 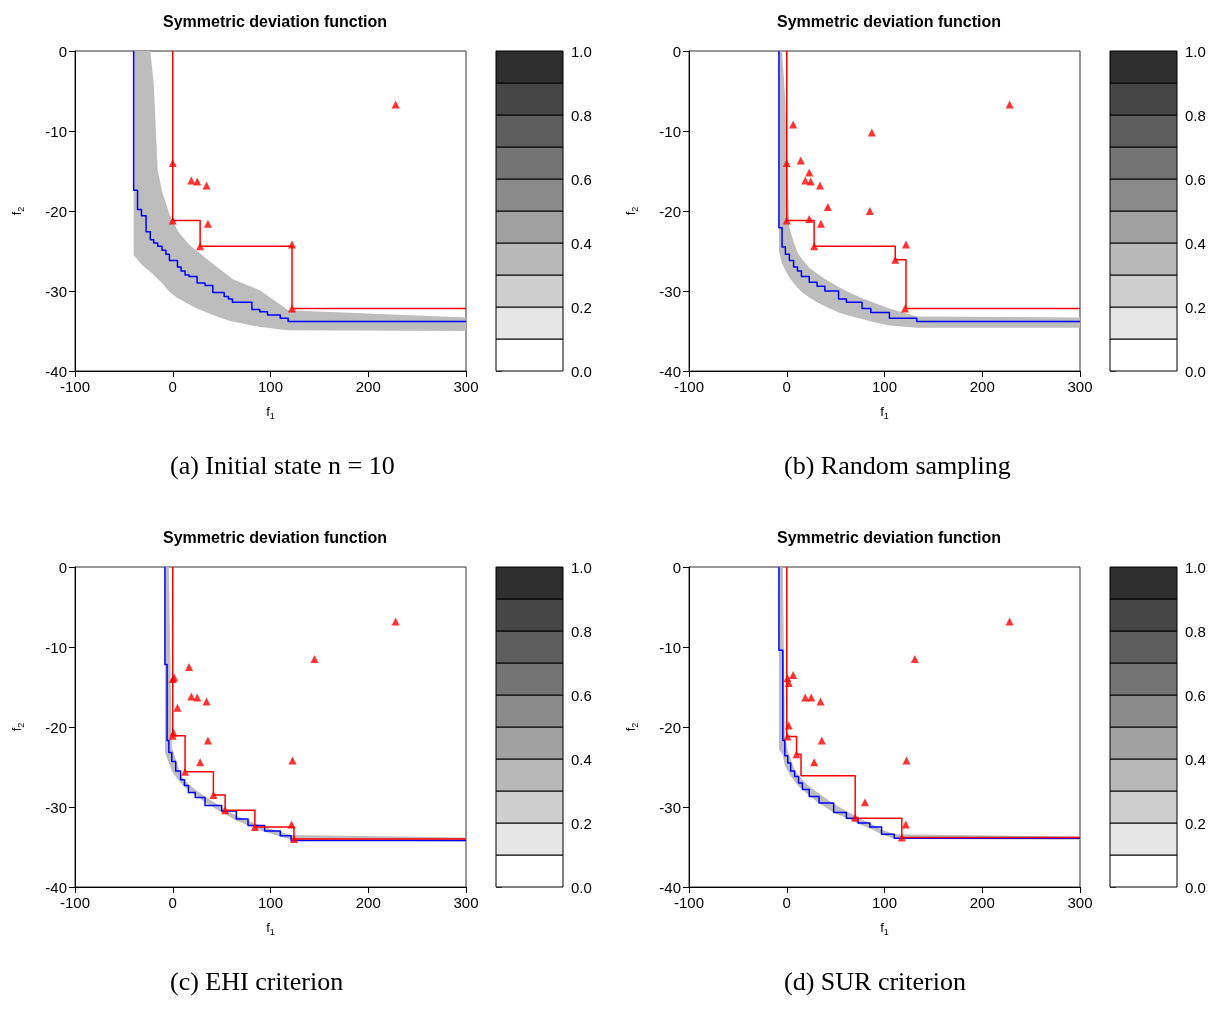 What do you see at coordinates (282, 465) in the screenshot?
I see `text: (a) Initial state n = 10` at bounding box center [282, 465].